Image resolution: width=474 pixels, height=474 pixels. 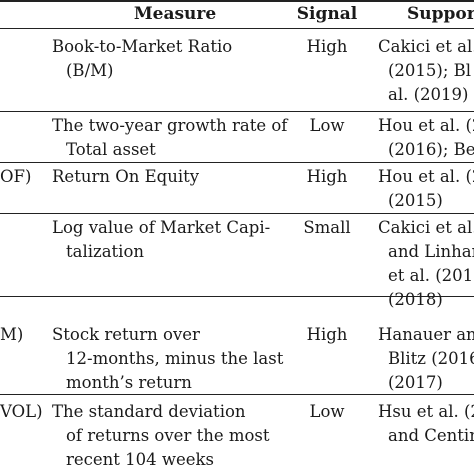 I want to click on row-2-measure-line-1: The two-year growth rate of, so click(x=170, y=125).